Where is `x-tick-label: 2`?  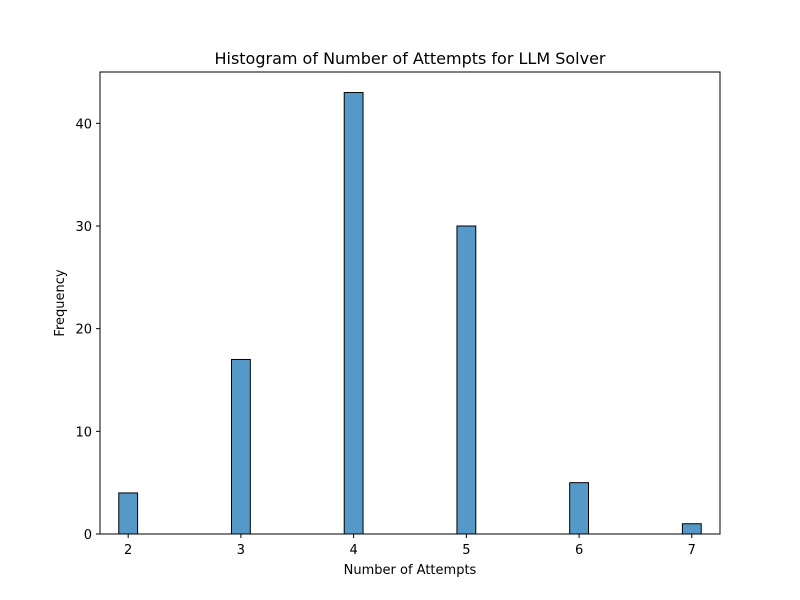
x-tick-label: 2 is located at coordinates (128, 550).